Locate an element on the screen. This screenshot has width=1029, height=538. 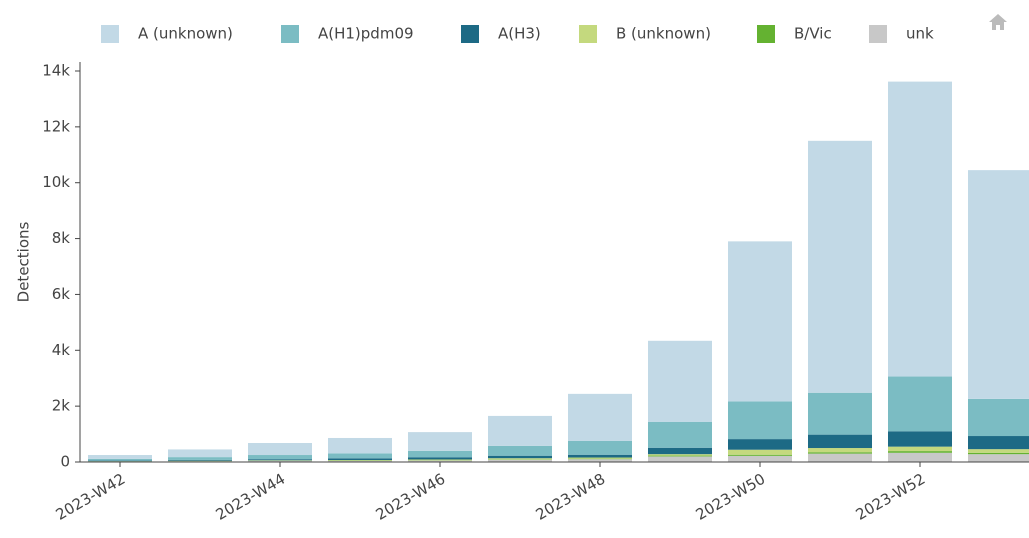
legend-item: A(H3) is located at coordinates (501, 34).